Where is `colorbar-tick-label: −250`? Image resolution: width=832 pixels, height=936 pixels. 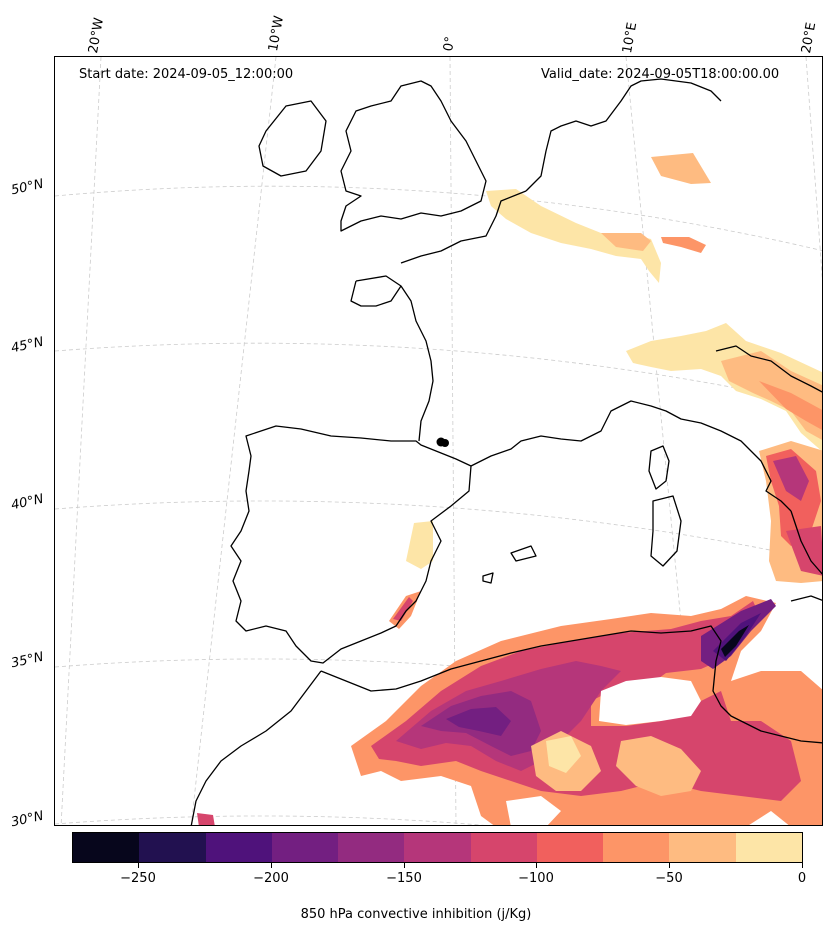
colorbar-tick-label: −250 is located at coordinates (138, 878).